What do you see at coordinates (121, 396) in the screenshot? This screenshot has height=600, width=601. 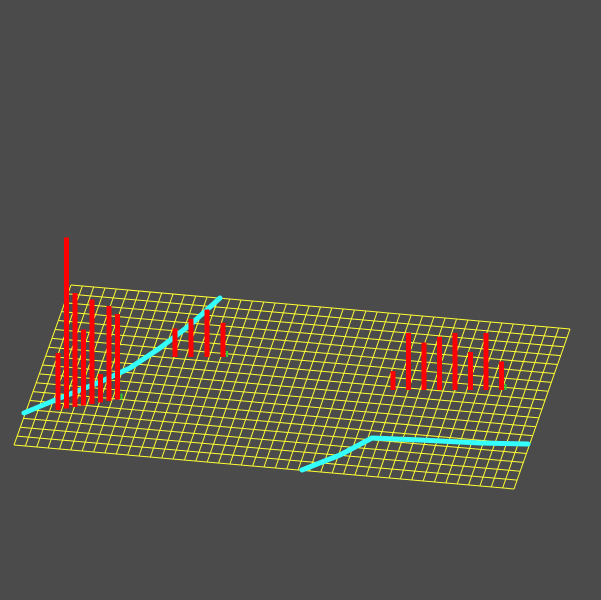 I see `left-cluster-accent-mark` at bounding box center [121, 396].